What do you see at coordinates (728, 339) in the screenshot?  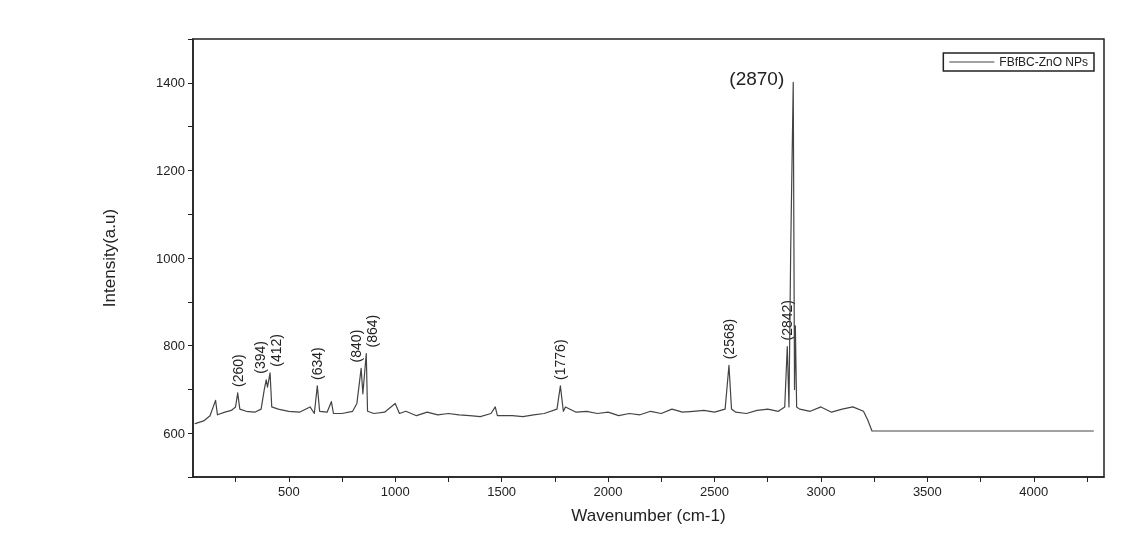 I see `annotation: (2568)` at bounding box center [728, 339].